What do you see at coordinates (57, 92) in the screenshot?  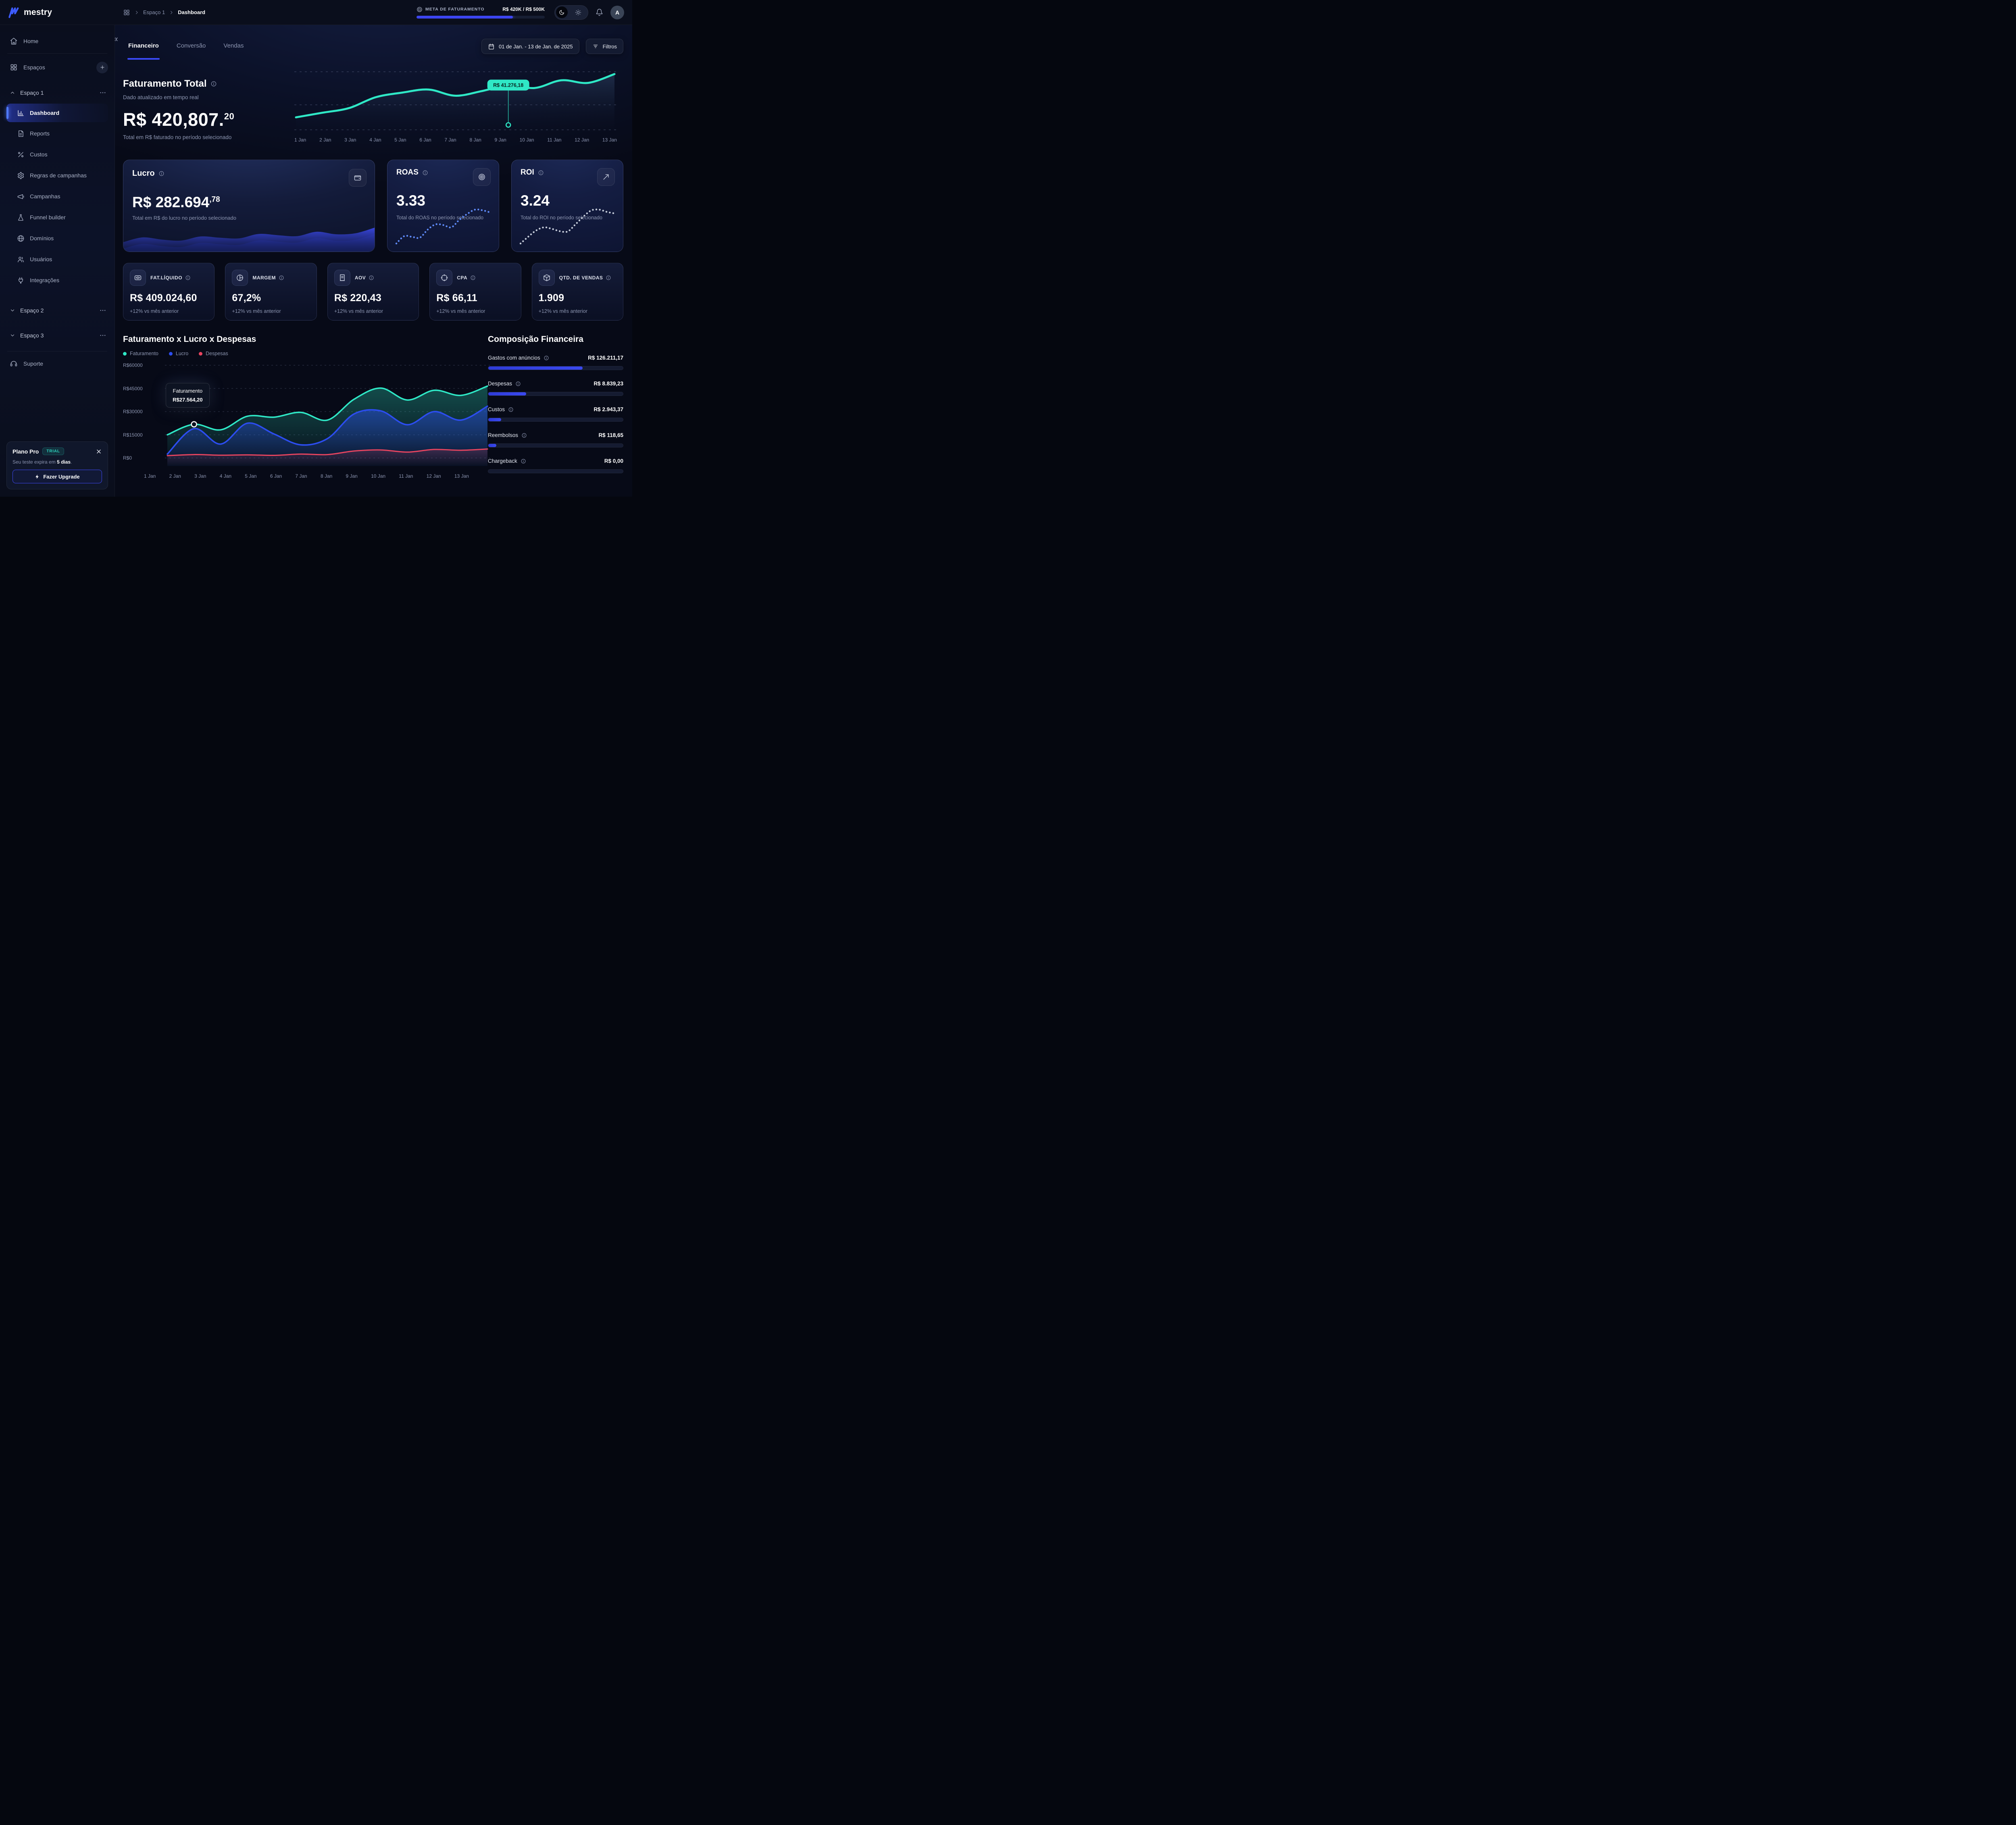 I see `sidebar-space-1: Espaço 1` at bounding box center [57, 92].